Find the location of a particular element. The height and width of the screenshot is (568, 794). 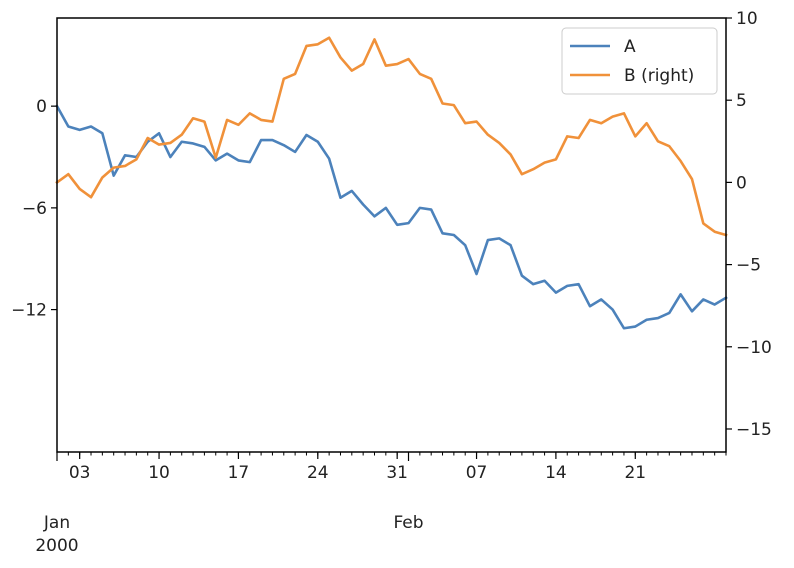

legend-label-b: B (right) is located at coordinates (659, 76).